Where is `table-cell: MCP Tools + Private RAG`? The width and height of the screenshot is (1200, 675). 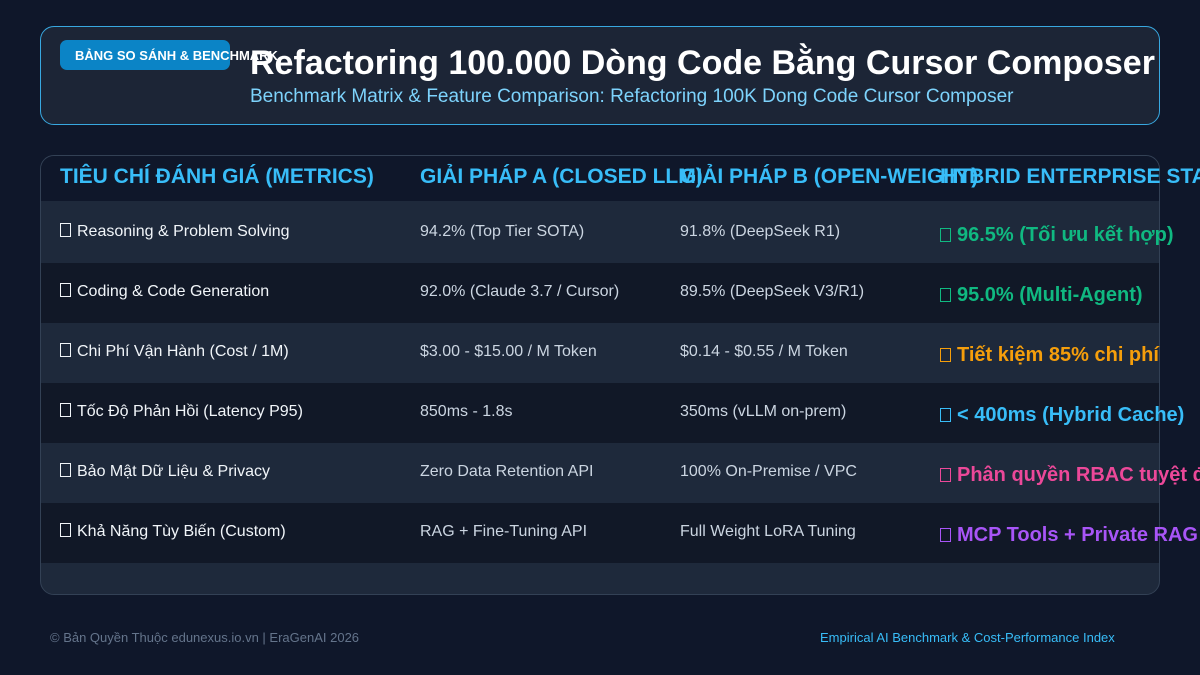 table-cell: MCP Tools + Private RAG is located at coordinates (1069, 535).